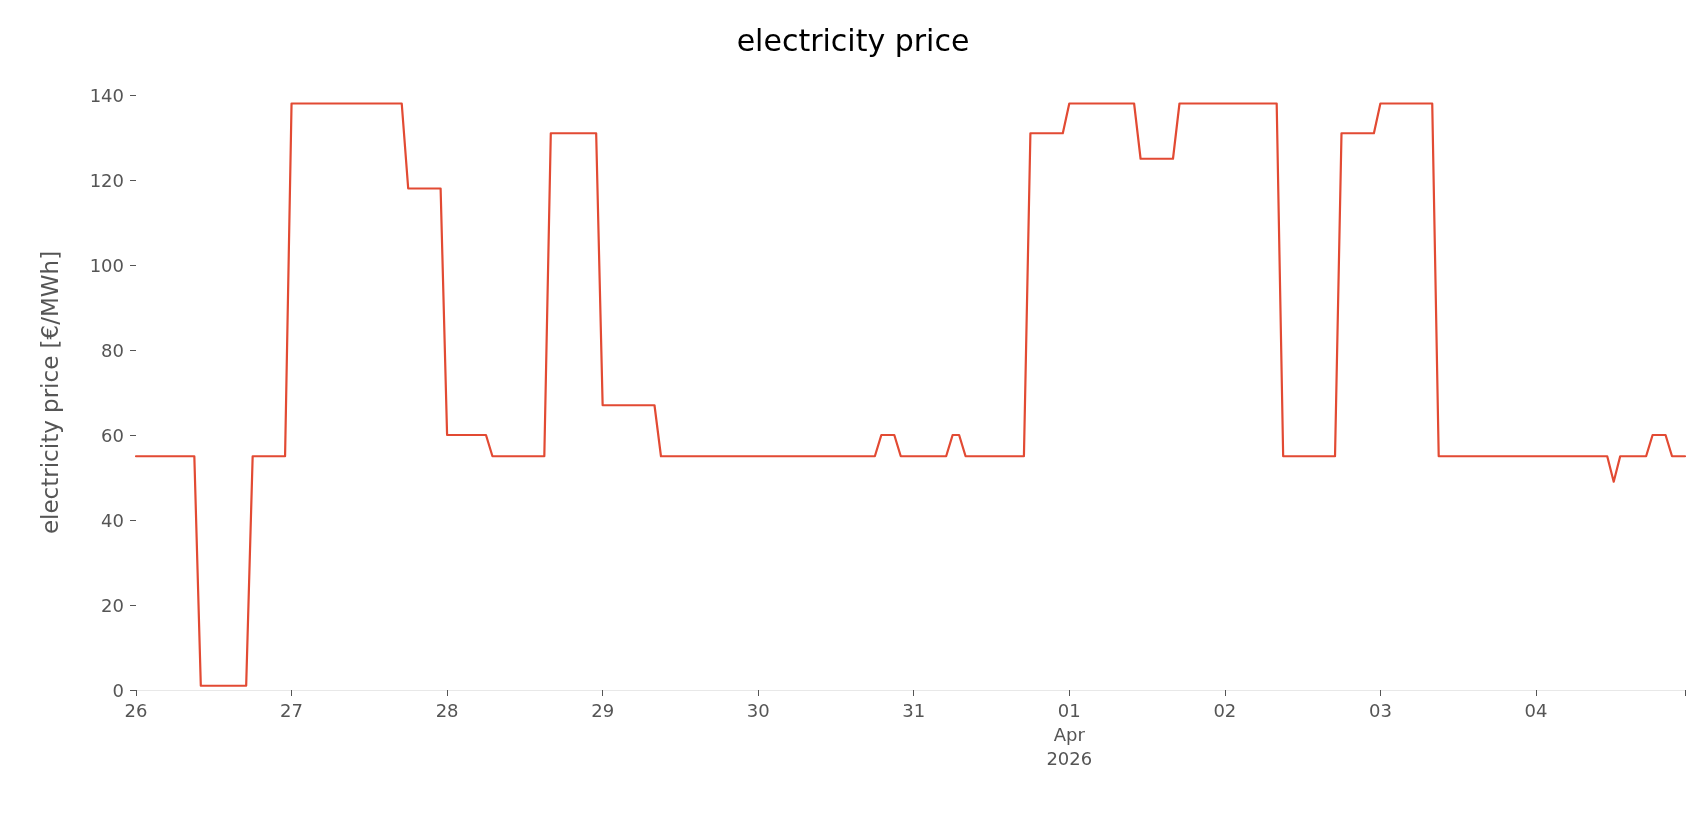 The image size is (1706, 815). What do you see at coordinates (447, 710) in the screenshot?
I see `x-tick-label: 28` at bounding box center [447, 710].